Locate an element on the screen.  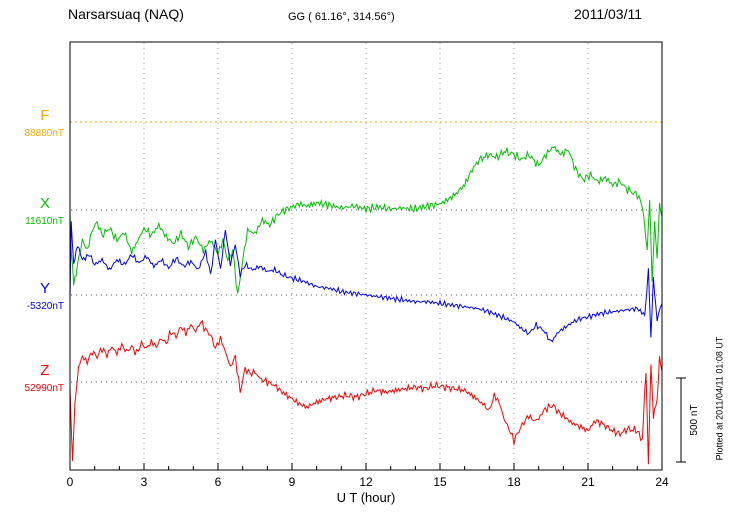
component-label-Y: Y is located at coordinates (44, 288).